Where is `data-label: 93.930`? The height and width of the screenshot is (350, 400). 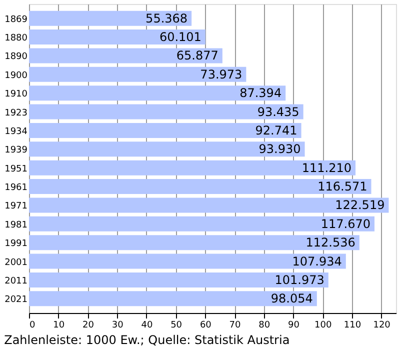
data-label: 93.930 is located at coordinates (279, 149).